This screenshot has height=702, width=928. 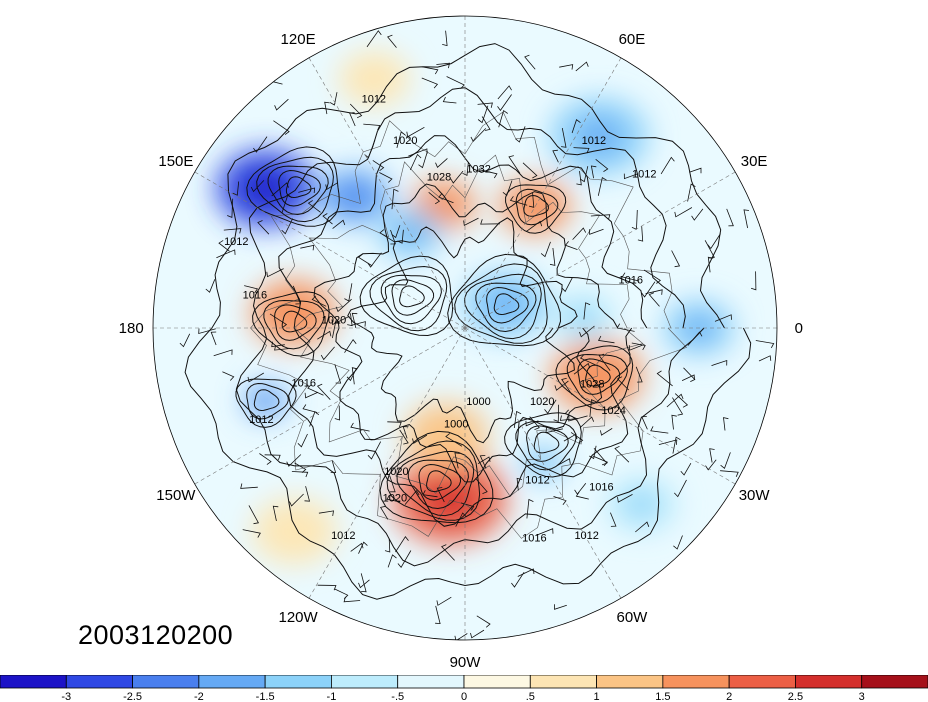 What do you see at coordinates (862, 696) in the screenshot?
I see `colorbar-tick-label: 3` at bounding box center [862, 696].